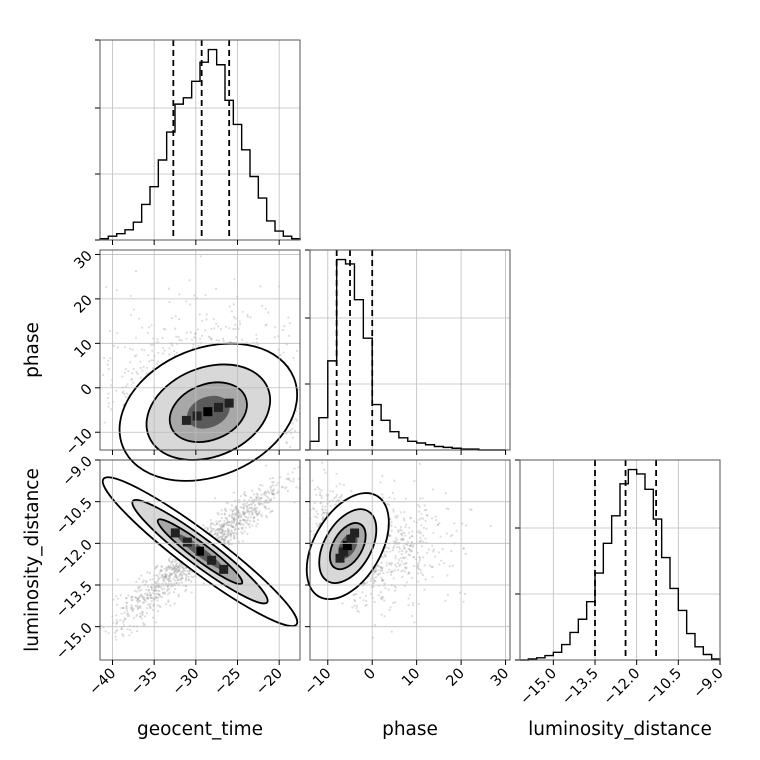  I want to click on panel-frame, so click(200, 350).